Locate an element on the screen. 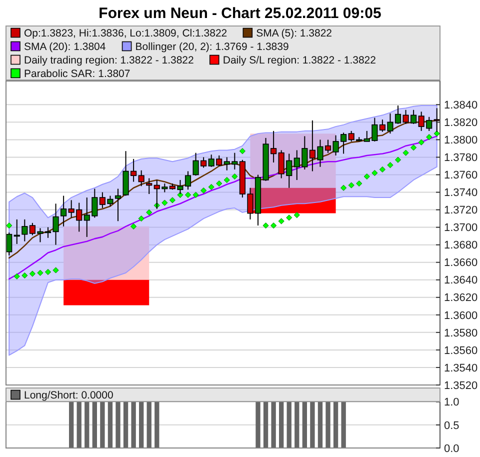  y-tick-label: 1.3680 is located at coordinates (461, 246).